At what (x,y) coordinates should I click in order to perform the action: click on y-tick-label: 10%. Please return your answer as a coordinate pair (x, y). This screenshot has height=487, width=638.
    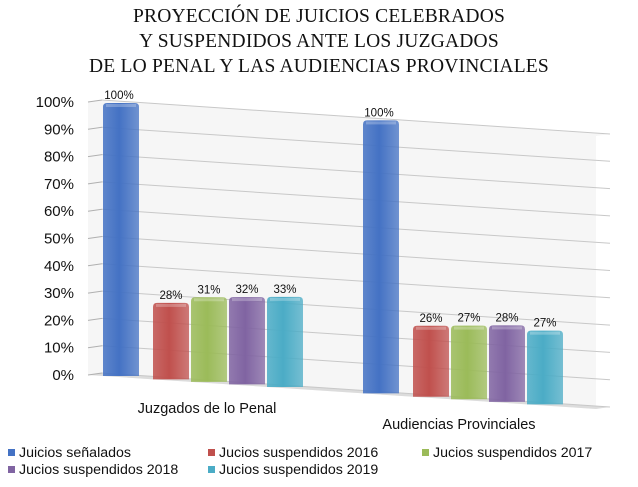
    Looking at the image, I should click on (59, 348).